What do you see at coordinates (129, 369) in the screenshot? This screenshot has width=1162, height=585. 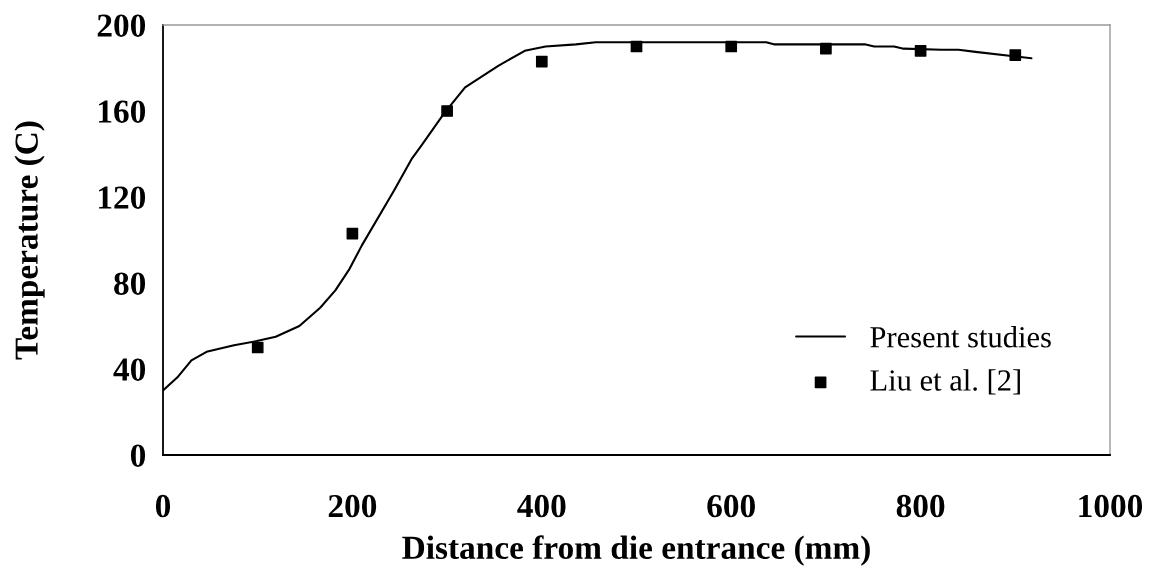 I see `y-tick-label: 40` at bounding box center [129, 369].